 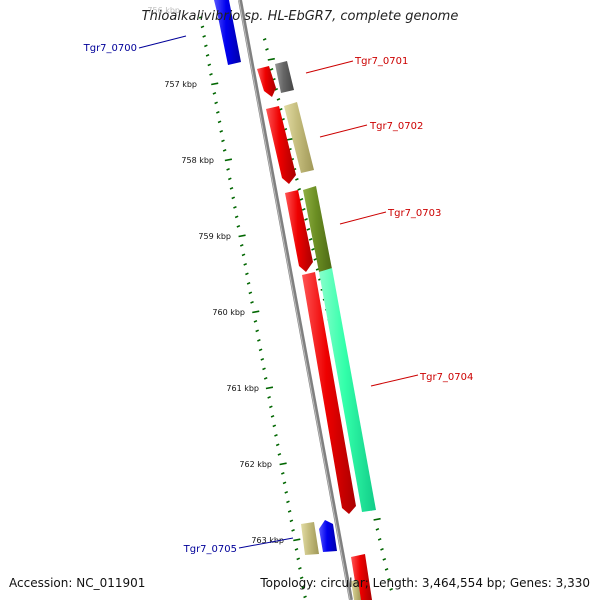 I want to click on gene-label-tgr7-0702: Tgr7_0702, so click(x=396, y=126).